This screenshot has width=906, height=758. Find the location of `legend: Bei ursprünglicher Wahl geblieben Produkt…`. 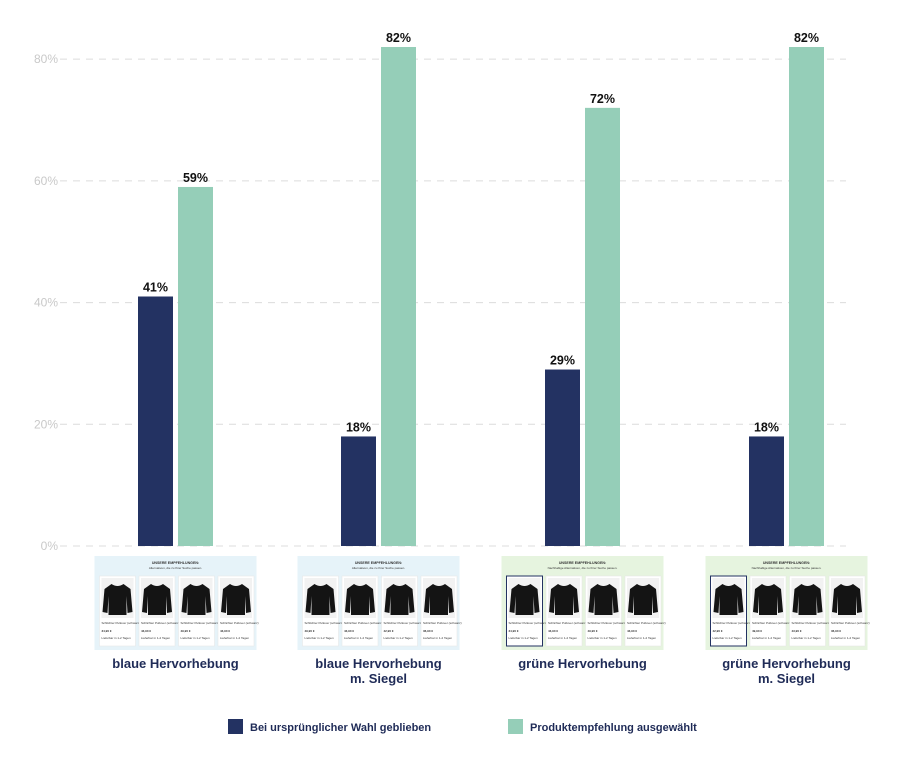

legend: Bei ursprünglicher Wahl geblieben Produkt… is located at coordinates (462, 726).